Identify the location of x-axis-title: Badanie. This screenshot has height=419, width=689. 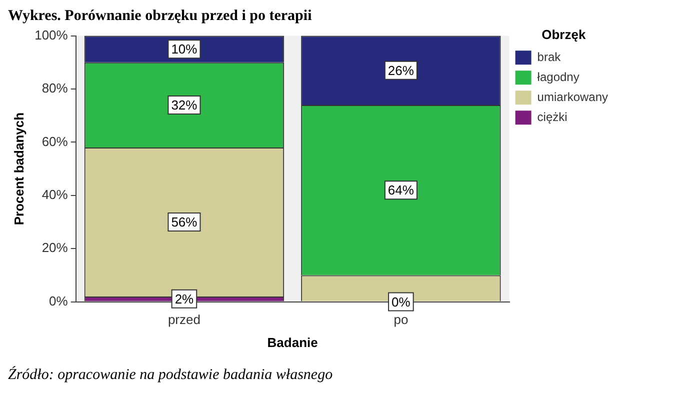
(292, 342).